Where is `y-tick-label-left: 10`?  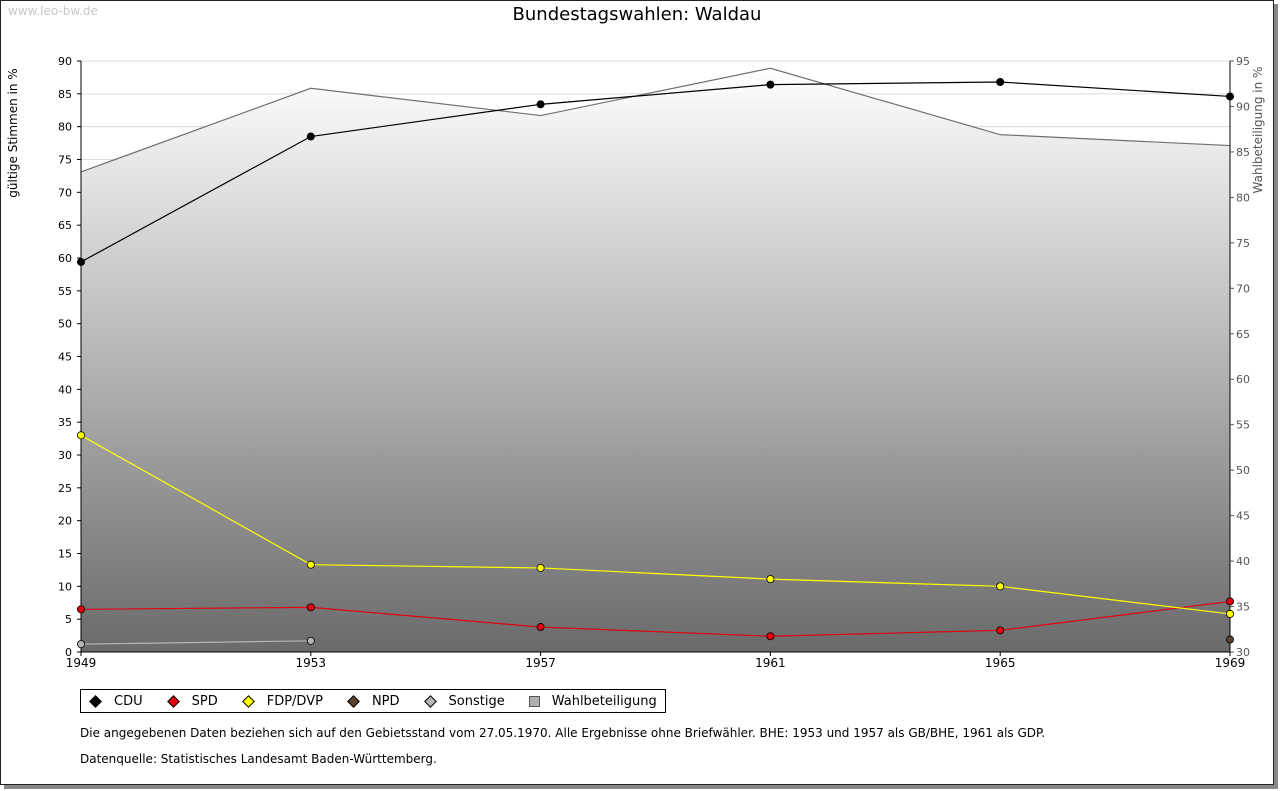
y-tick-label-left: 10 is located at coordinates (65, 586).